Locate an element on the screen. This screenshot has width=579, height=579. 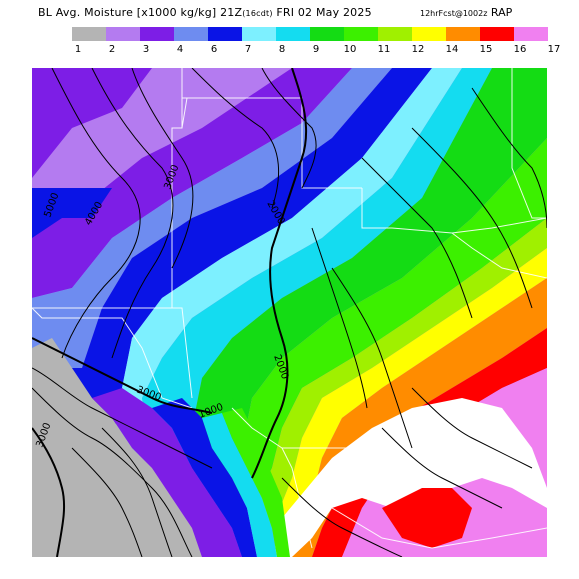
legend-tick-label: 2 is located at coordinates (112, 49).